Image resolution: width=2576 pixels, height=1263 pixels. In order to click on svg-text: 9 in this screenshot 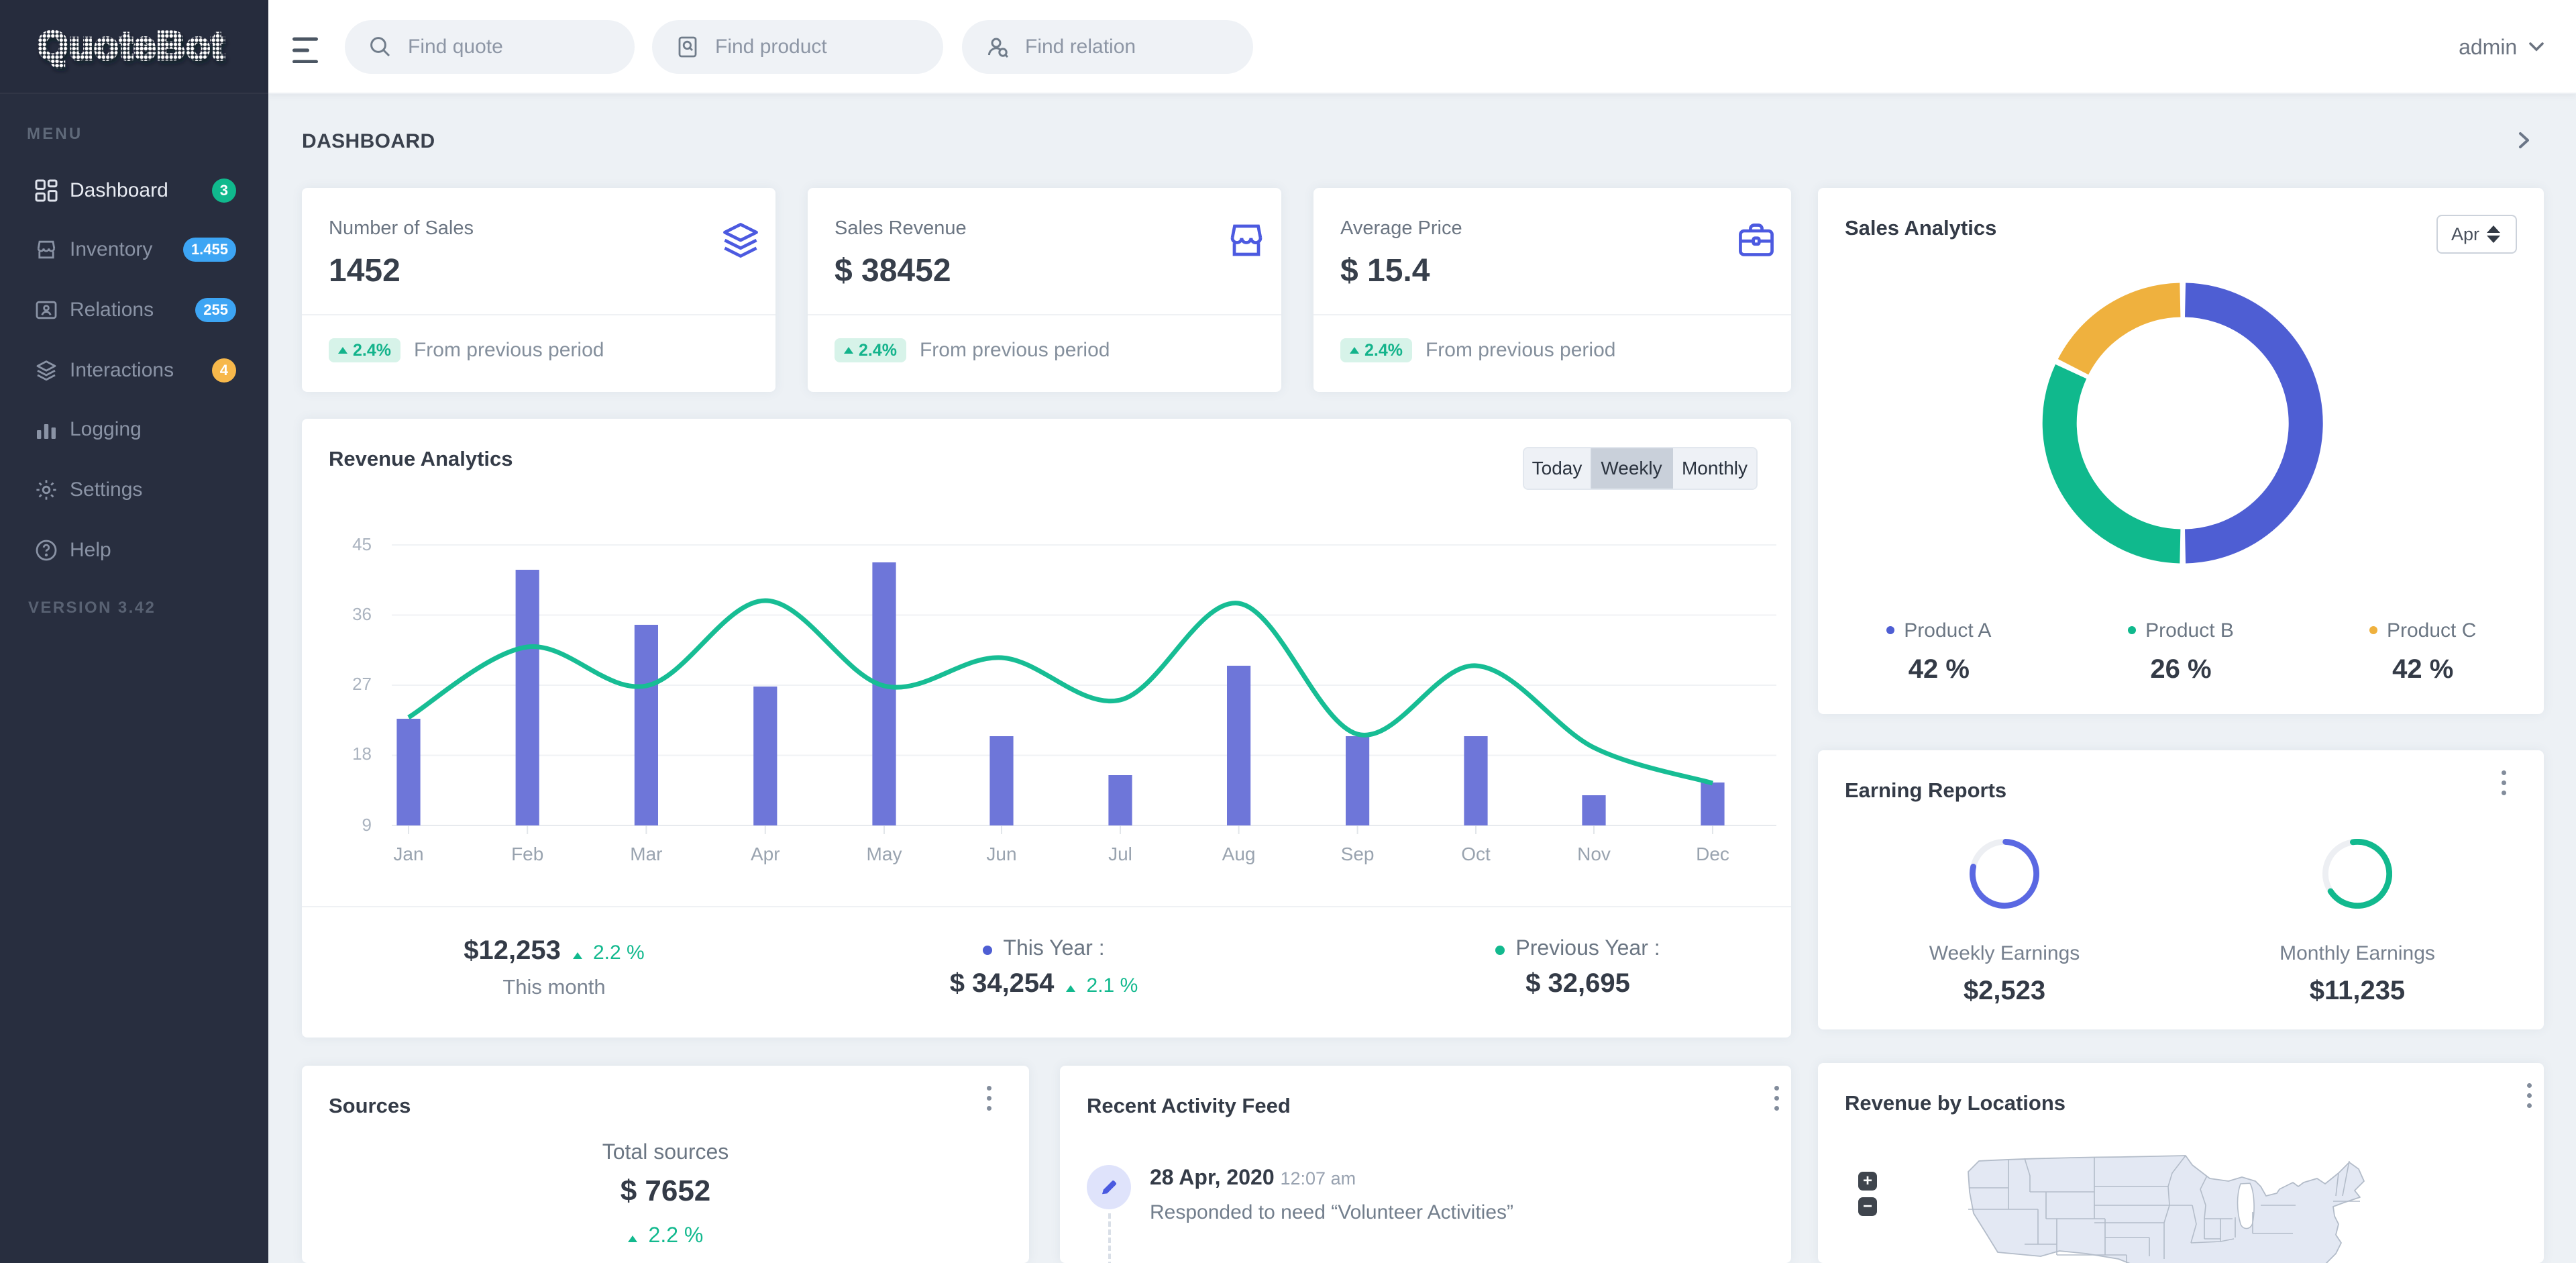, I will do `click(367, 825)`.